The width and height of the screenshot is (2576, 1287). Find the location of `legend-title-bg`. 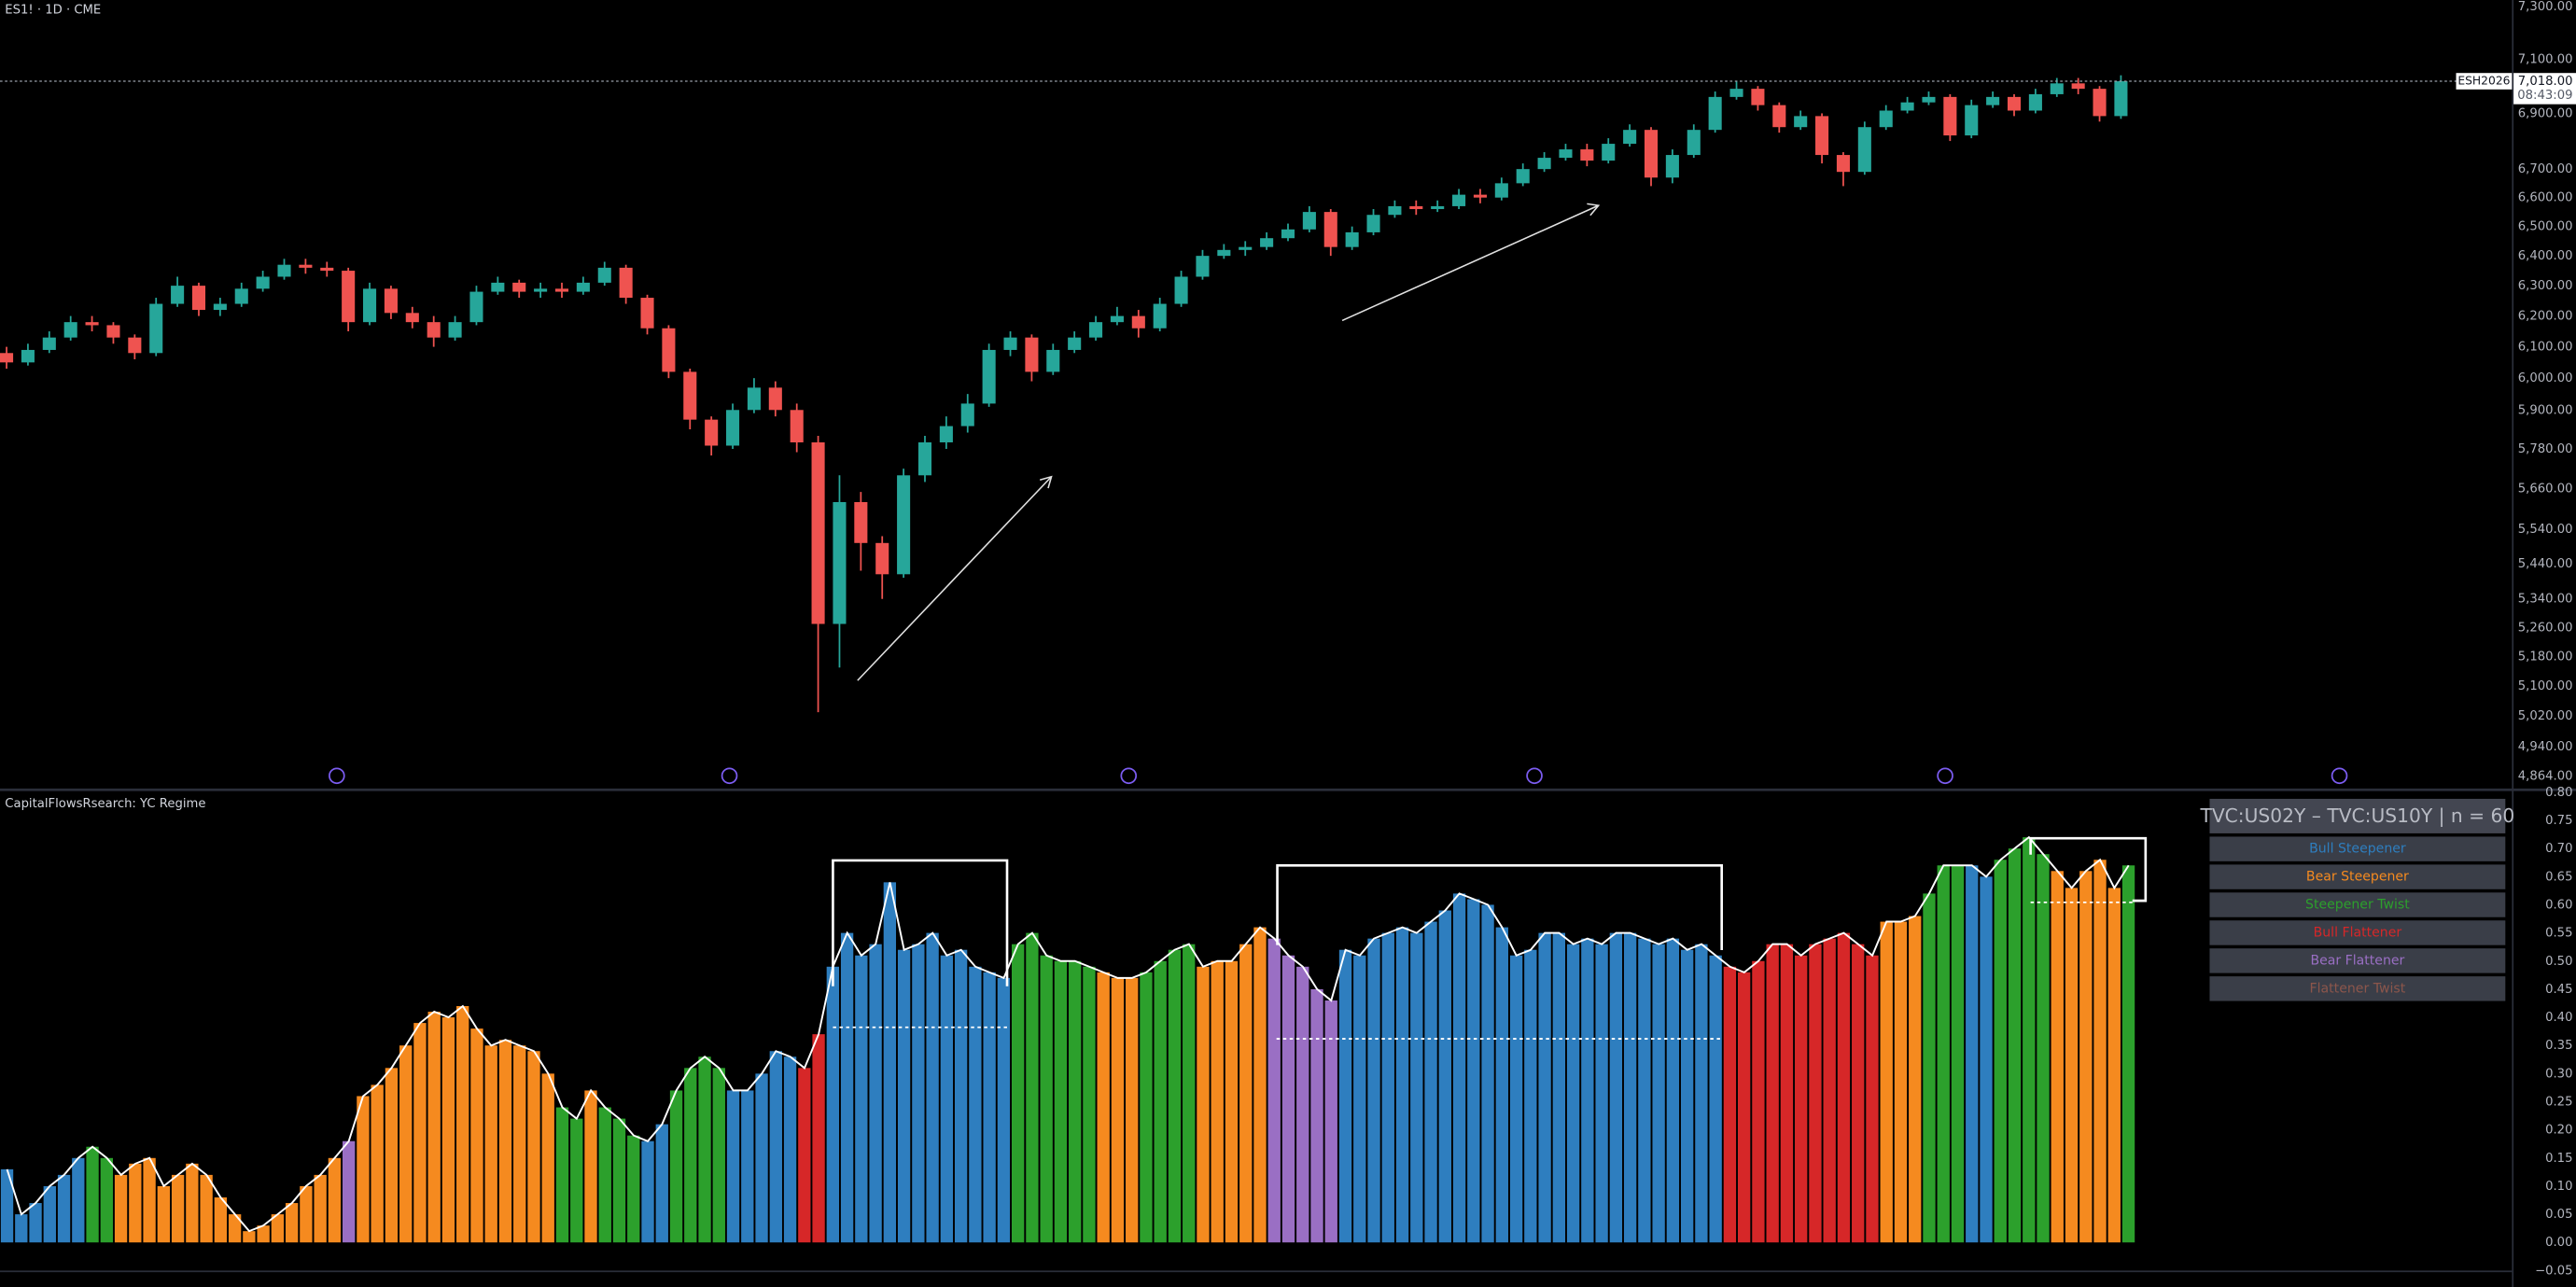

legend-title-bg is located at coordinates (2357, 815).